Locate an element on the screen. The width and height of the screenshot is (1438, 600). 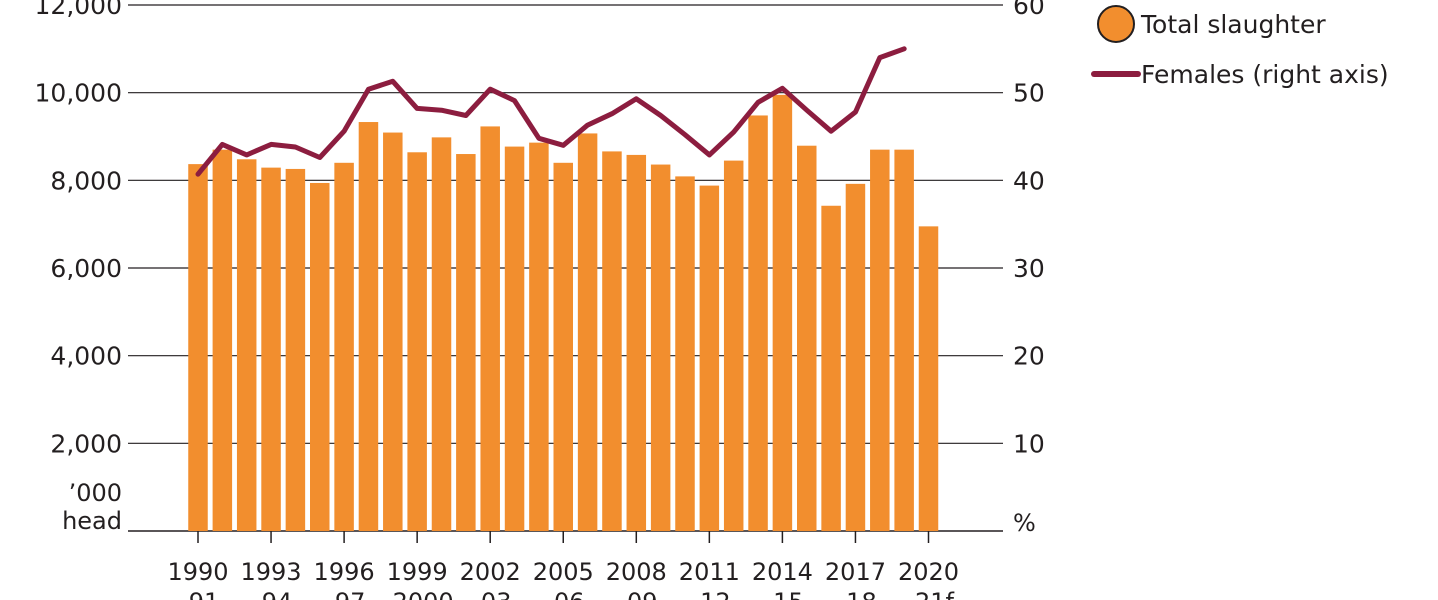
left-tick-label: 6,000 is located at coordinates (86, 268).